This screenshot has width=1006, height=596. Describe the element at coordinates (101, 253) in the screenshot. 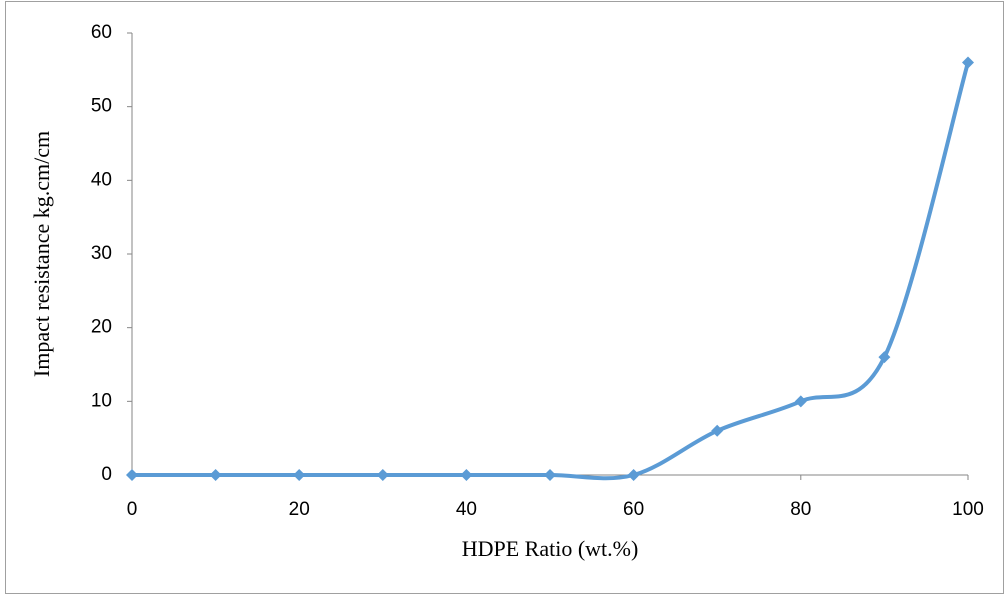

I see `y-tick-label: 30` at that location.